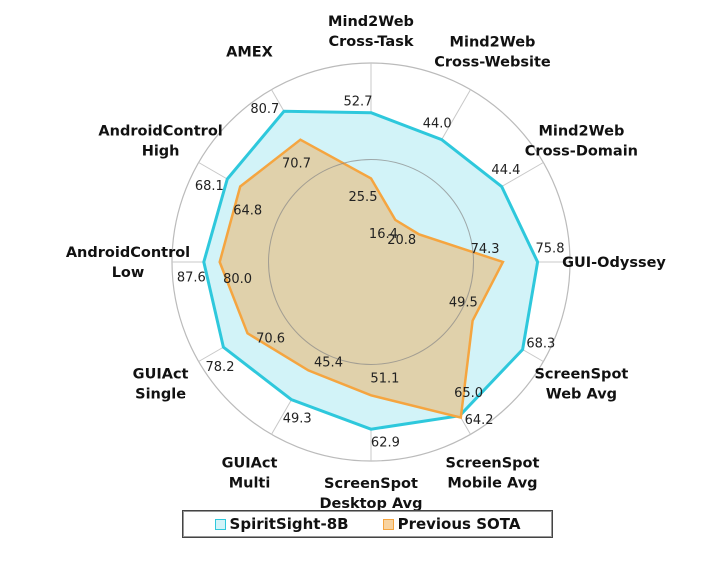 This screenshot has height=572, width=725. What do you see at coordinates (370, 494) in the screenshot?
I see `axis-label: ScreenSpot Desktop Avg` at bounding box center [370, 494].